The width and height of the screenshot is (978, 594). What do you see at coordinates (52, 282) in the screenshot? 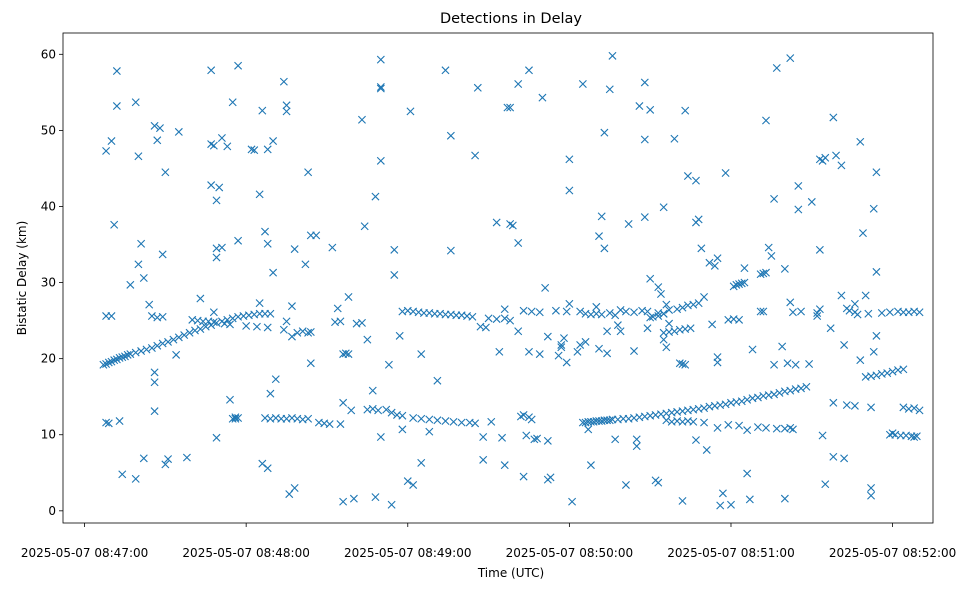
I see `y-axis-ticks: 0 10 20 30 40 50 60` at bounding box center [52, 282].